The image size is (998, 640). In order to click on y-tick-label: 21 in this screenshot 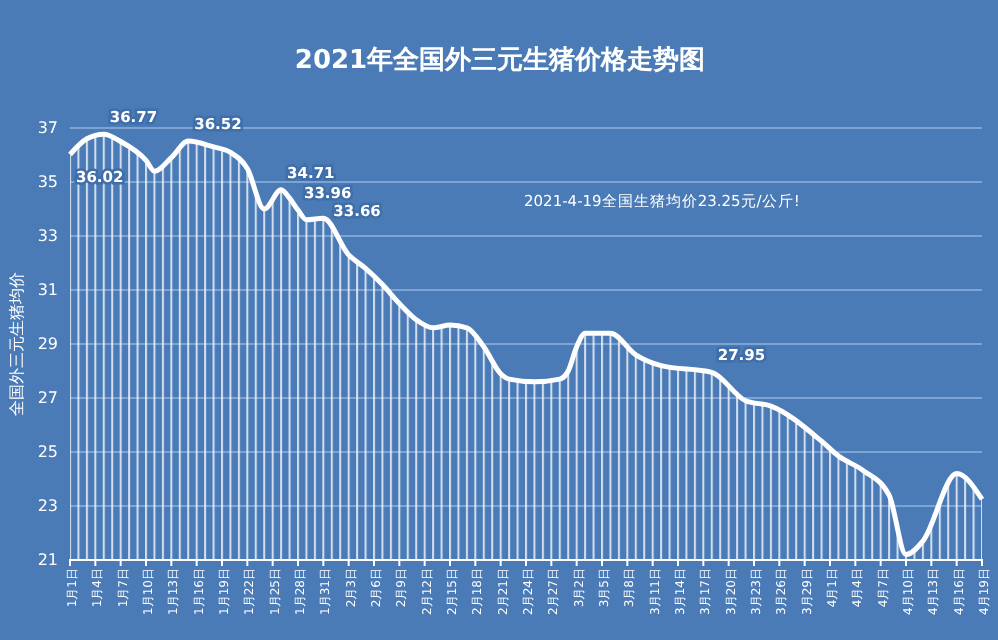, I will do `click(47, 560)`.